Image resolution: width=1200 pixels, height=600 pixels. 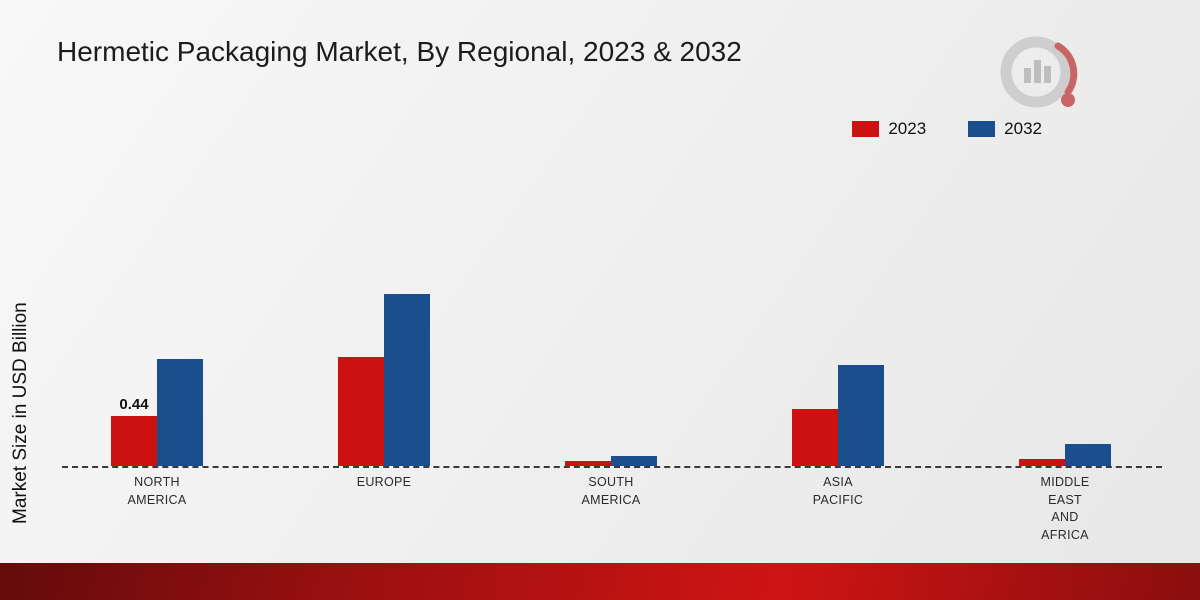 What do you see at coordinates (588, 463) in the screenshot?
I see `bar-2023-south-america` at bounding box center [588, 463].